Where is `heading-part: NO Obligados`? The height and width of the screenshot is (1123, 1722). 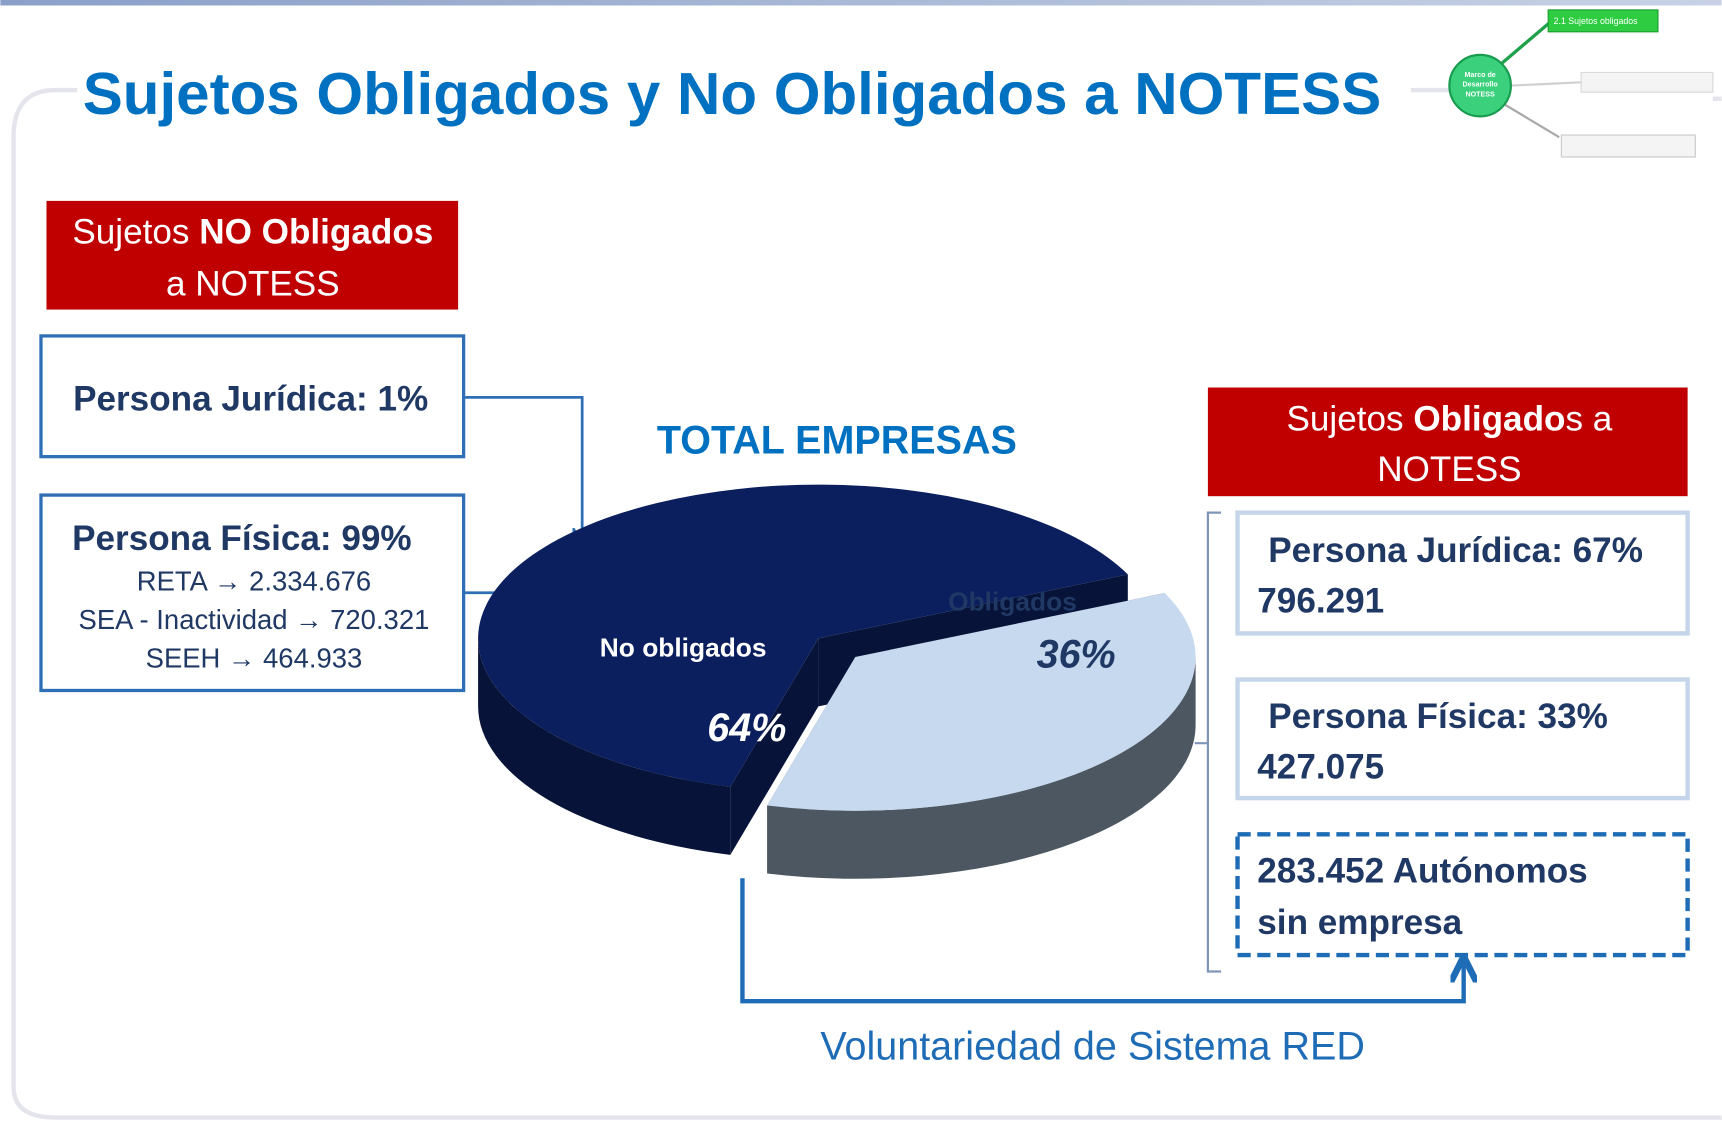 heading-part: NO Obligados is located at coordinates (316, 232).